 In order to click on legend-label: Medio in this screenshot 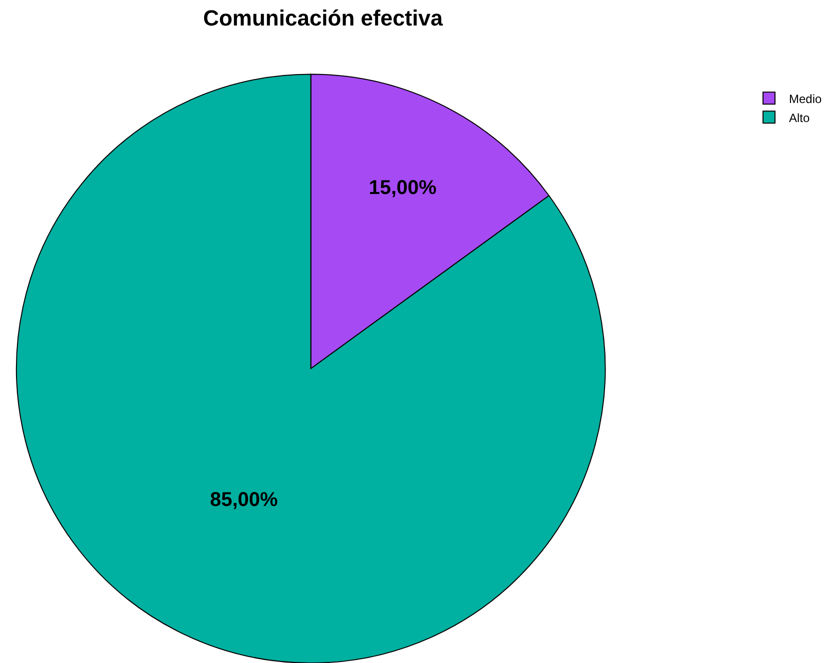, I will do `click(805, 99)`.